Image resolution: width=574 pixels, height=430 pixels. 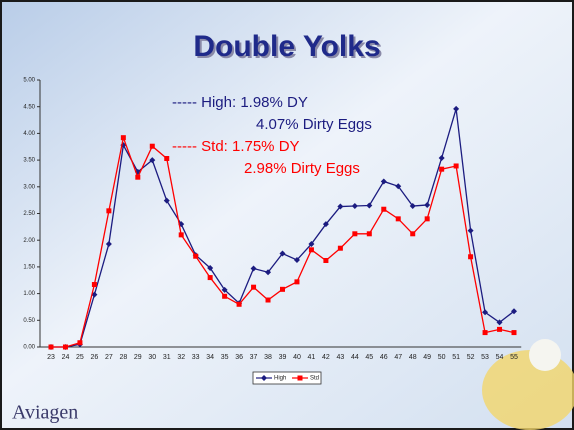 I want to click on logo: Aviagen, so click(x=45, y=413).